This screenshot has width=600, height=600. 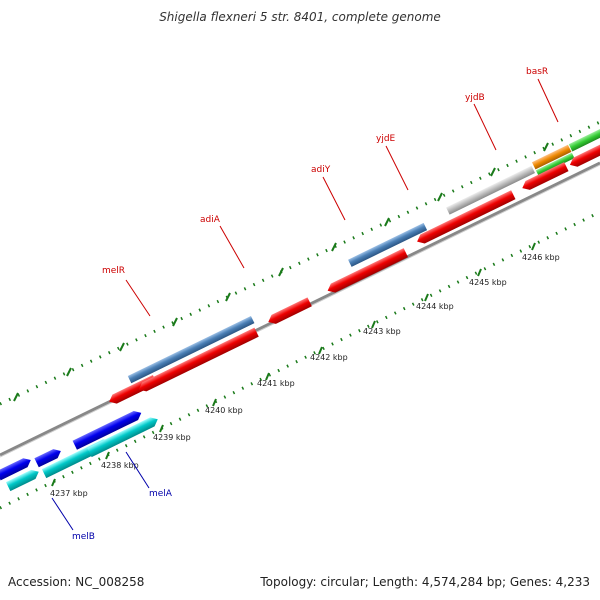 I want to click on tick-label: 4239 kbp, so click(x=172, y=437).